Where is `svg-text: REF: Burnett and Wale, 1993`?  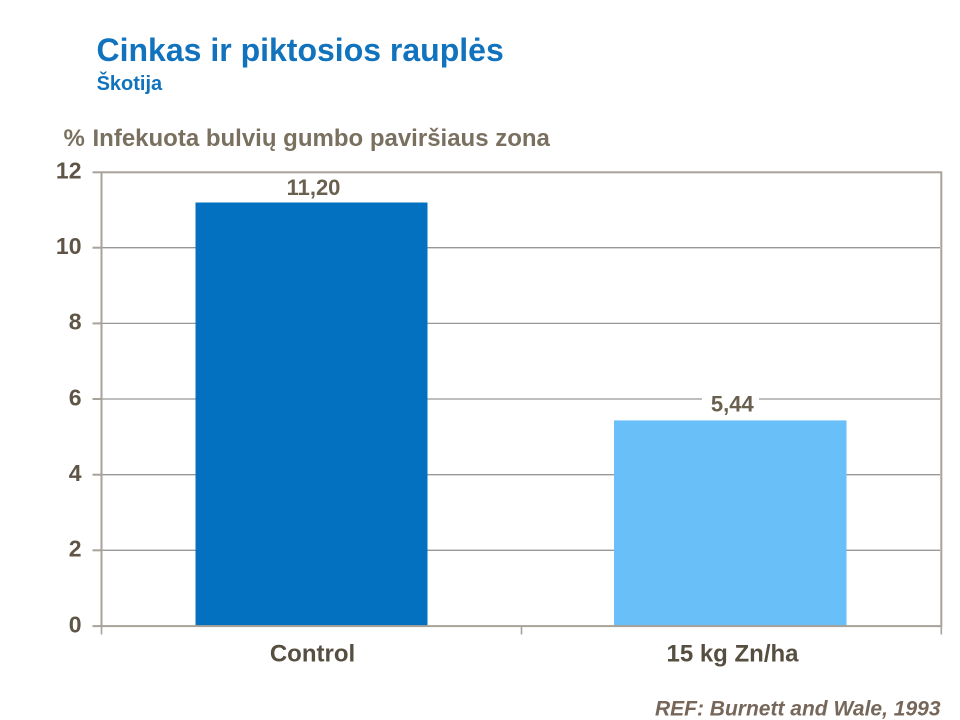 svg-text: REF: Burnett and Wale, 1993 is located at coordinates (798, 709).